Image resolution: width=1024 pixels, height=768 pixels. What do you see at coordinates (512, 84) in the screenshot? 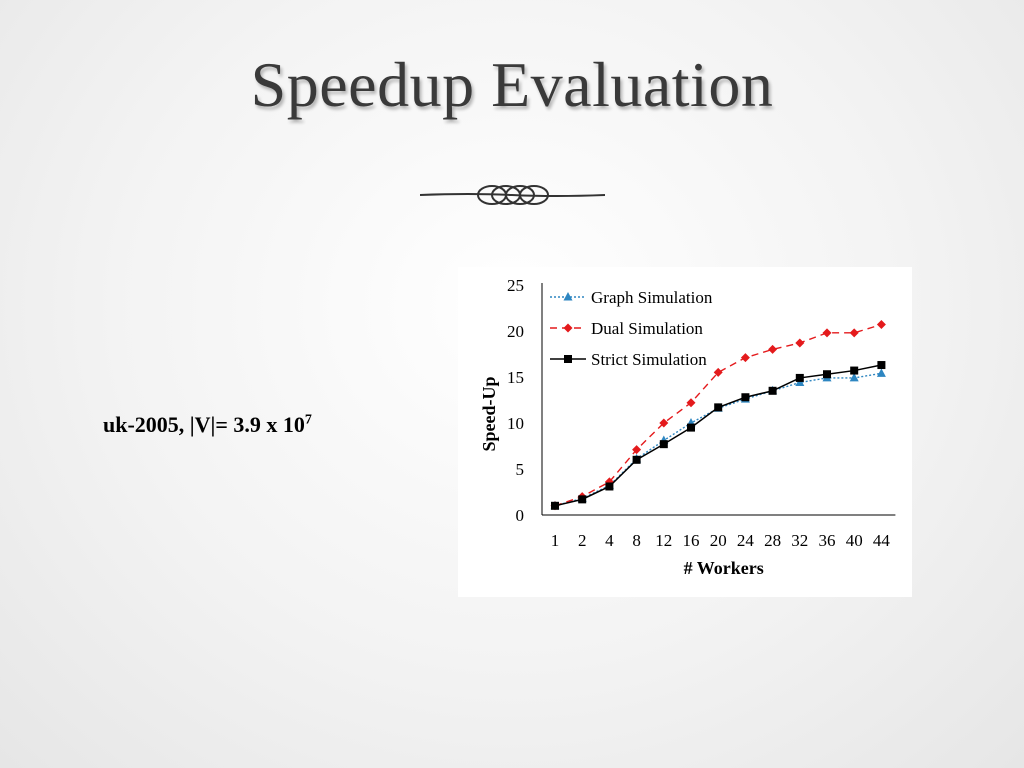
I see `slide-title: Speedup Evaluation` at bounding box center [512, 84].